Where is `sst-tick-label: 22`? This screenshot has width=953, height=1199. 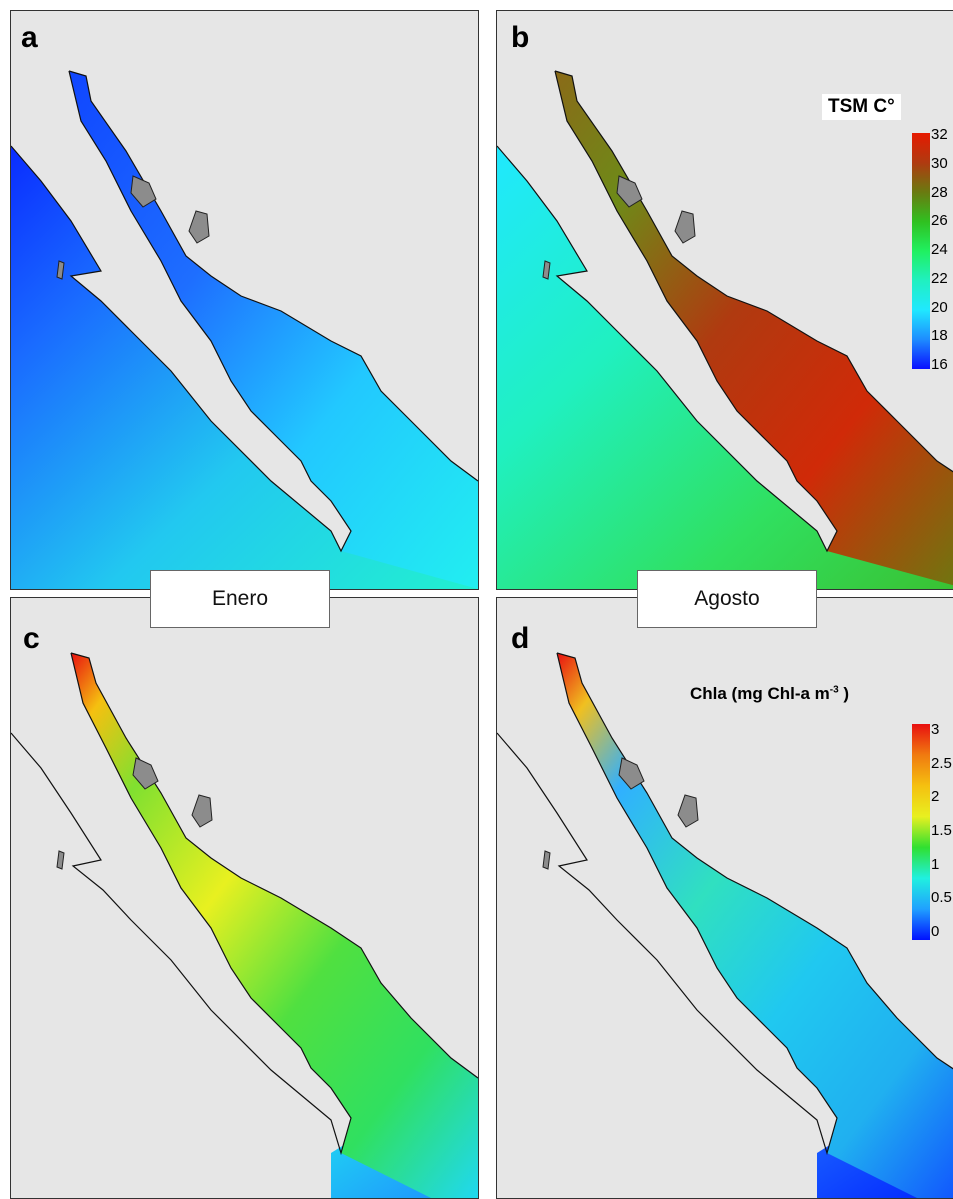
sst-tick-label: 22 is located at coordinates (939, 278).